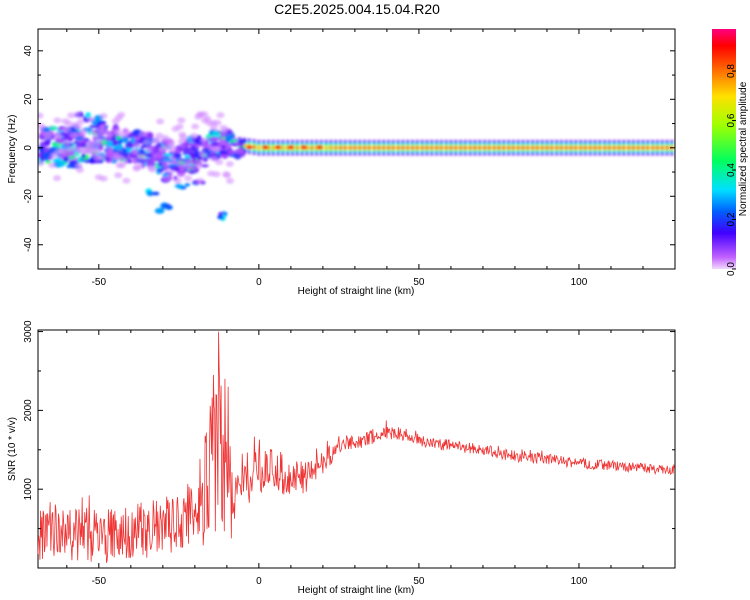 This screenshot has width=750, height=600. What do you see at coordinates (28, 244) in the screenshot?
I see `heatmap-y-tick-label: -40` at bounding box center [28, 244].